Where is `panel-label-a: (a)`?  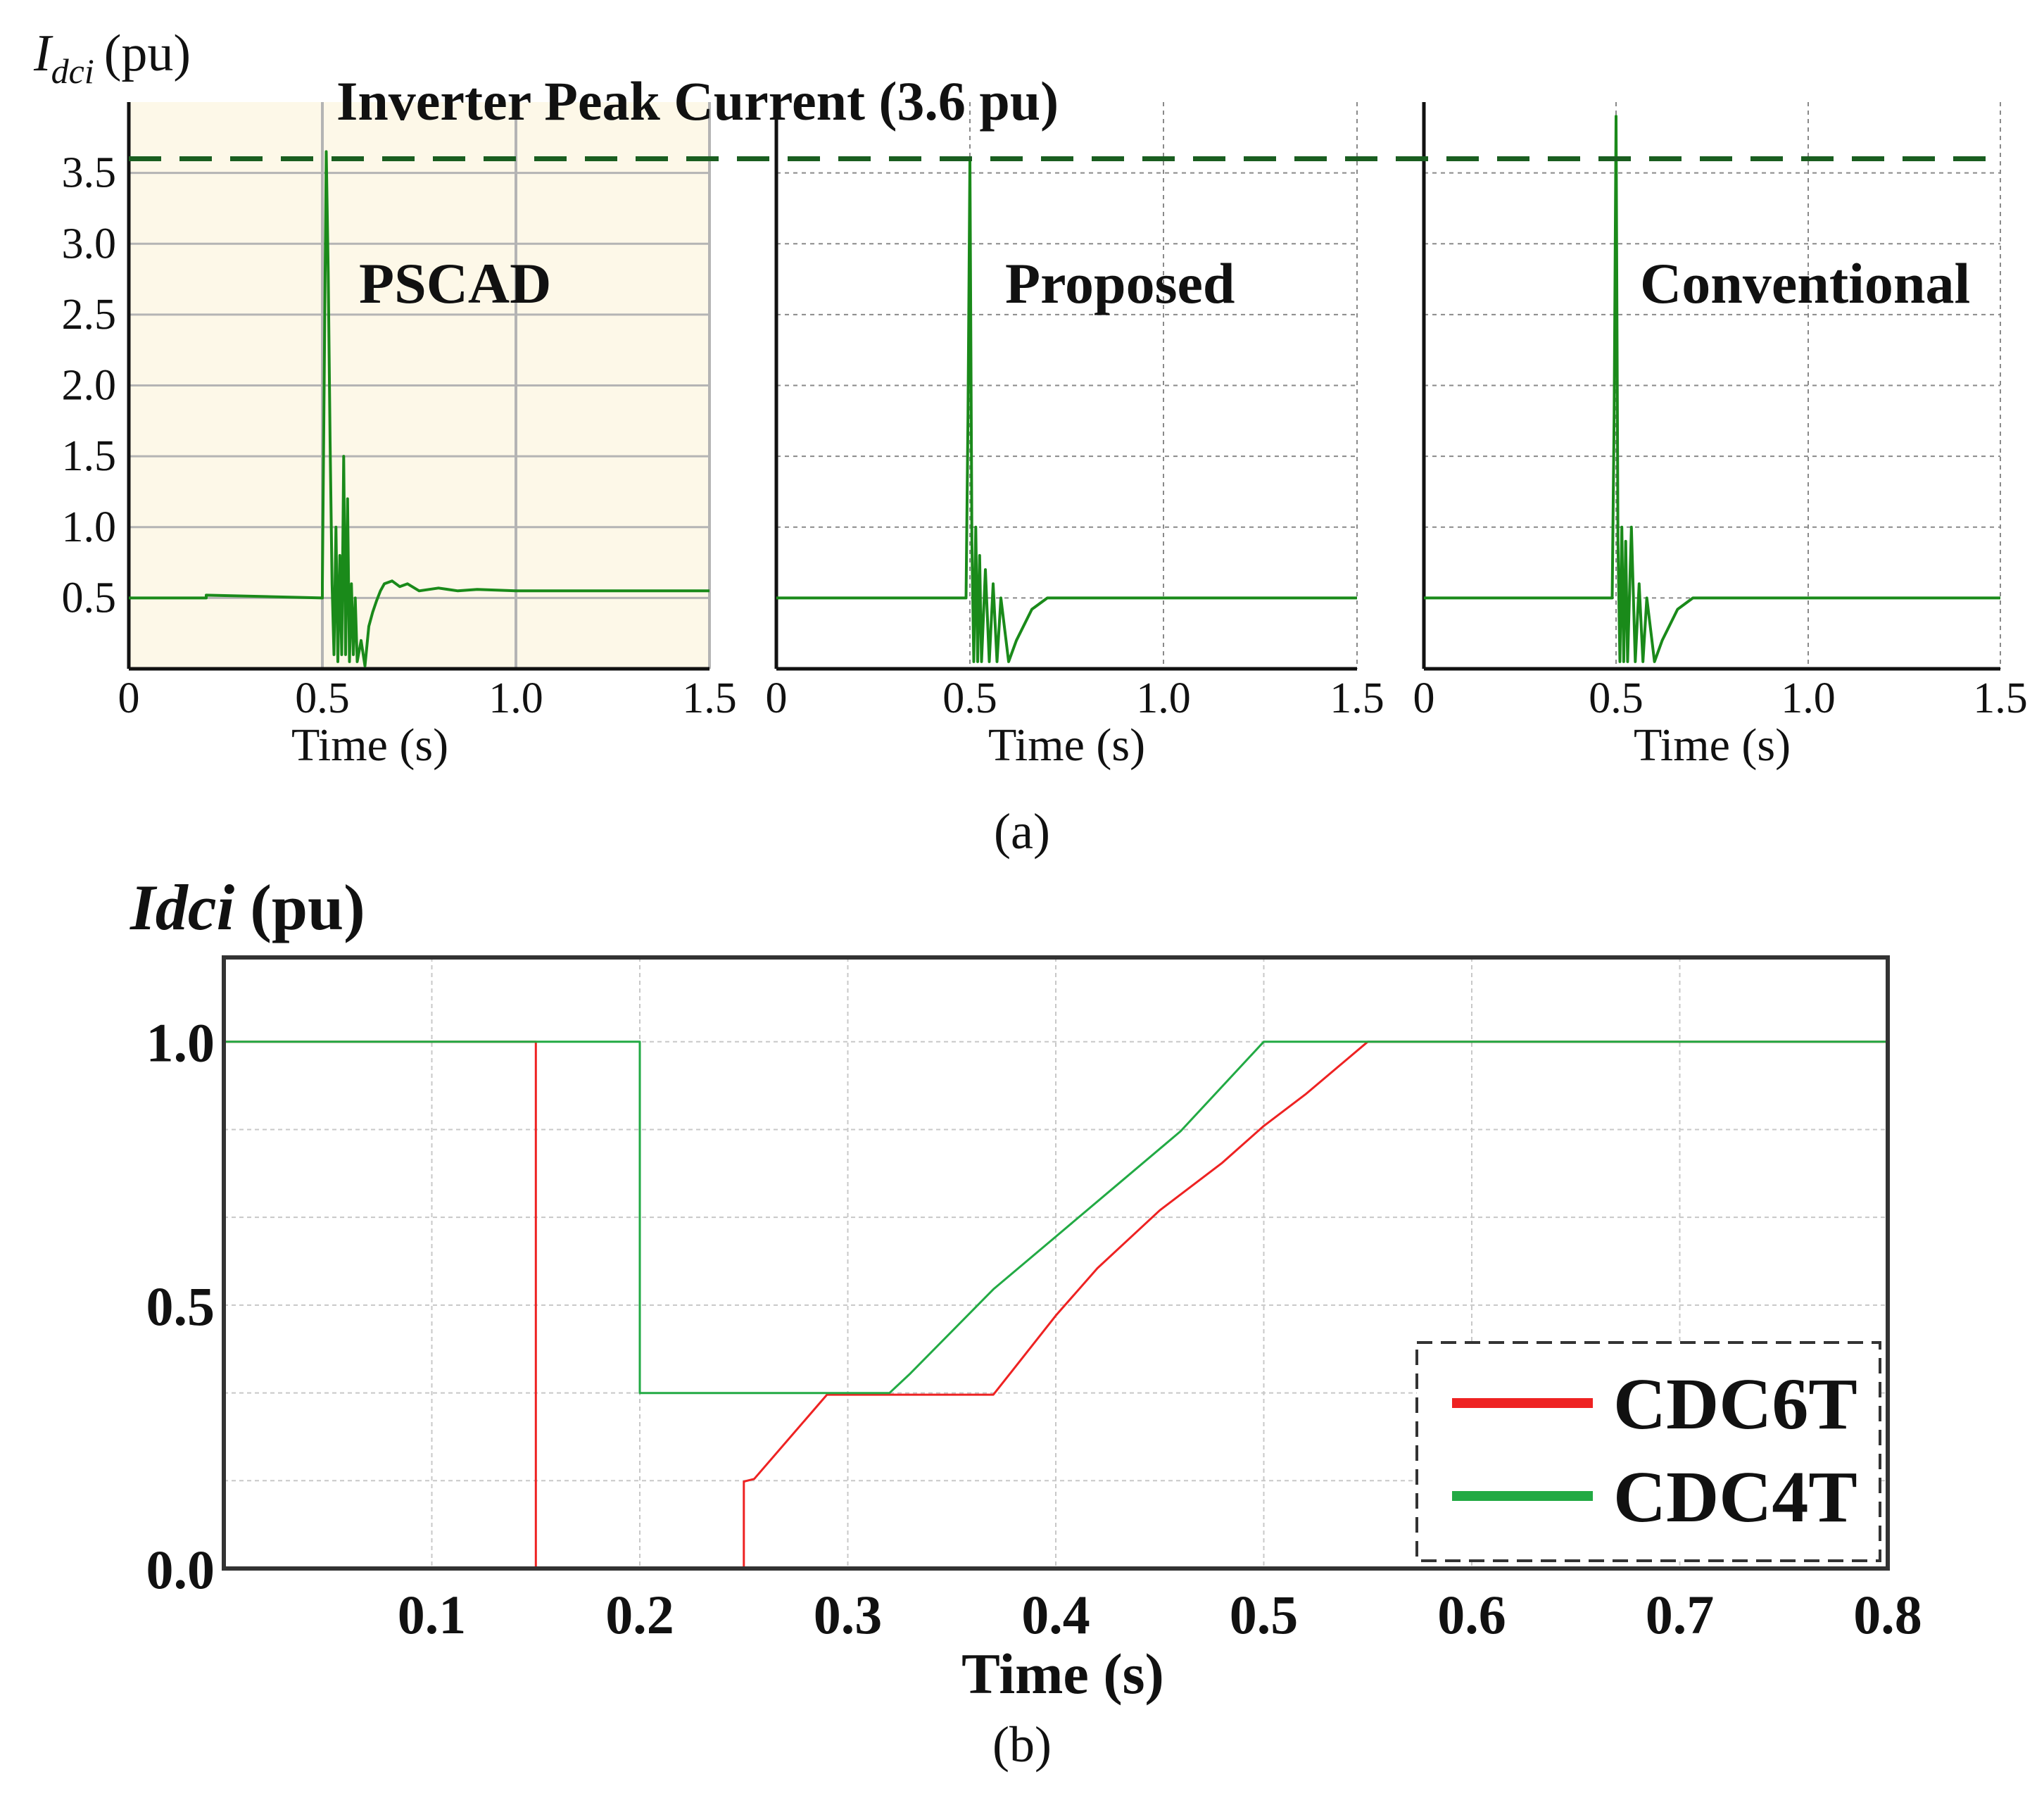
panel-label-a: (a) is located at coordinates (1022, 832).